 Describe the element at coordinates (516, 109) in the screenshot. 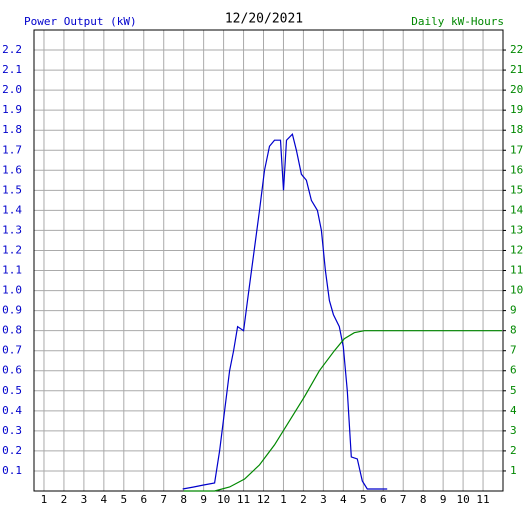

I see `y2-tick-label: 19` at that location.